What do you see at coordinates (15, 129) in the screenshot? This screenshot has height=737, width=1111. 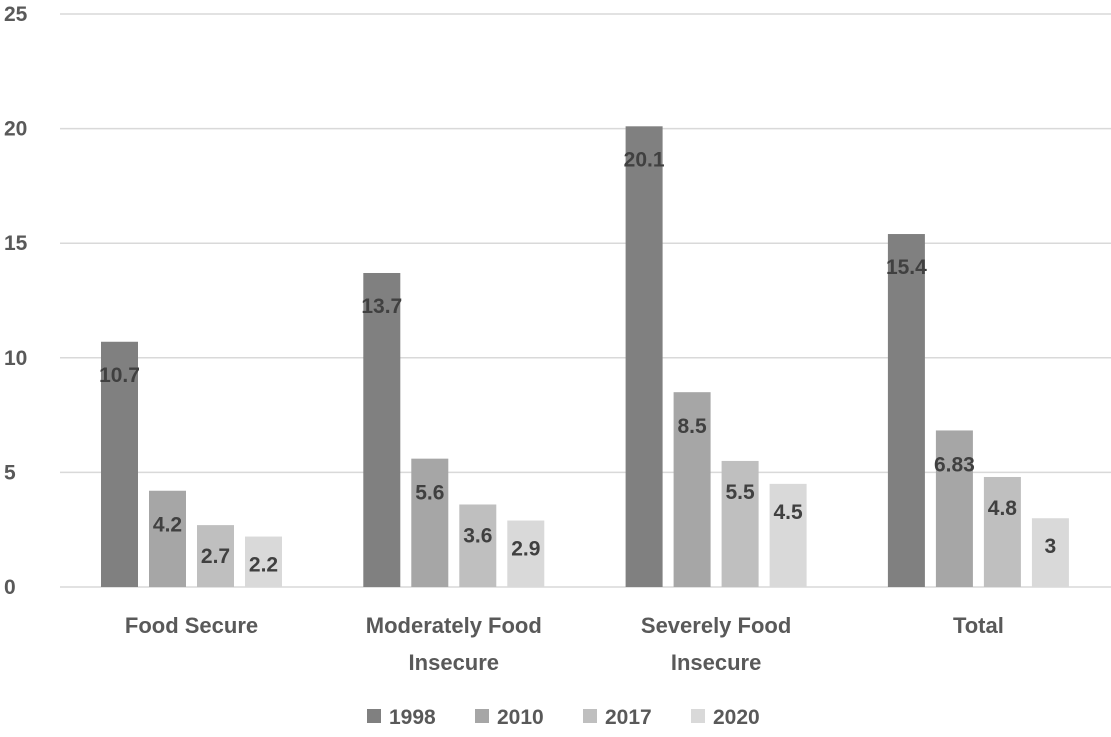 I see `y-tick-label: 20` at bounding box center [15, 129].